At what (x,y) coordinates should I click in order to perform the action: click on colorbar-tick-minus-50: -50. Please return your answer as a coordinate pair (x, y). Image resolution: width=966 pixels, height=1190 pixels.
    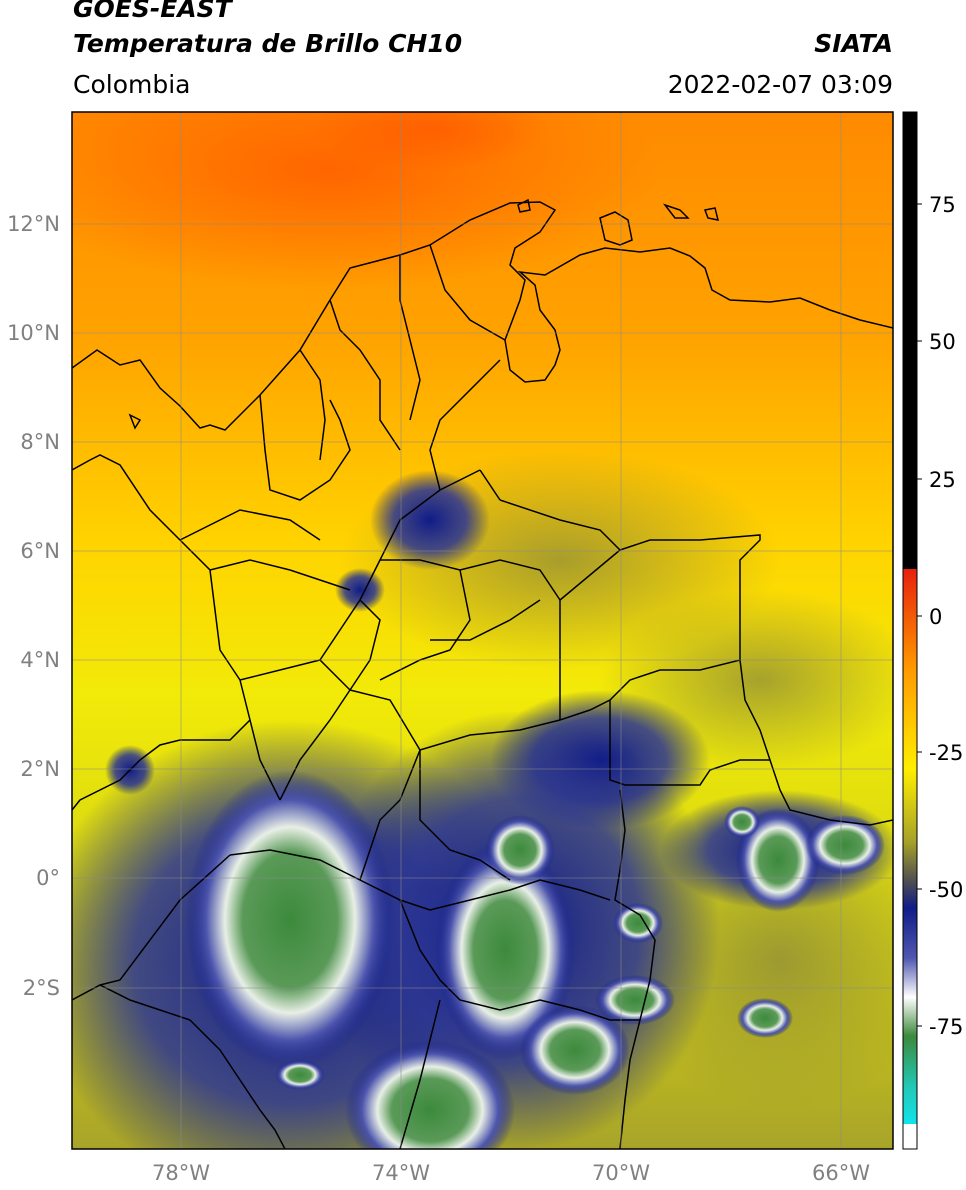
    Looking at the image, I should click on (946, 890).